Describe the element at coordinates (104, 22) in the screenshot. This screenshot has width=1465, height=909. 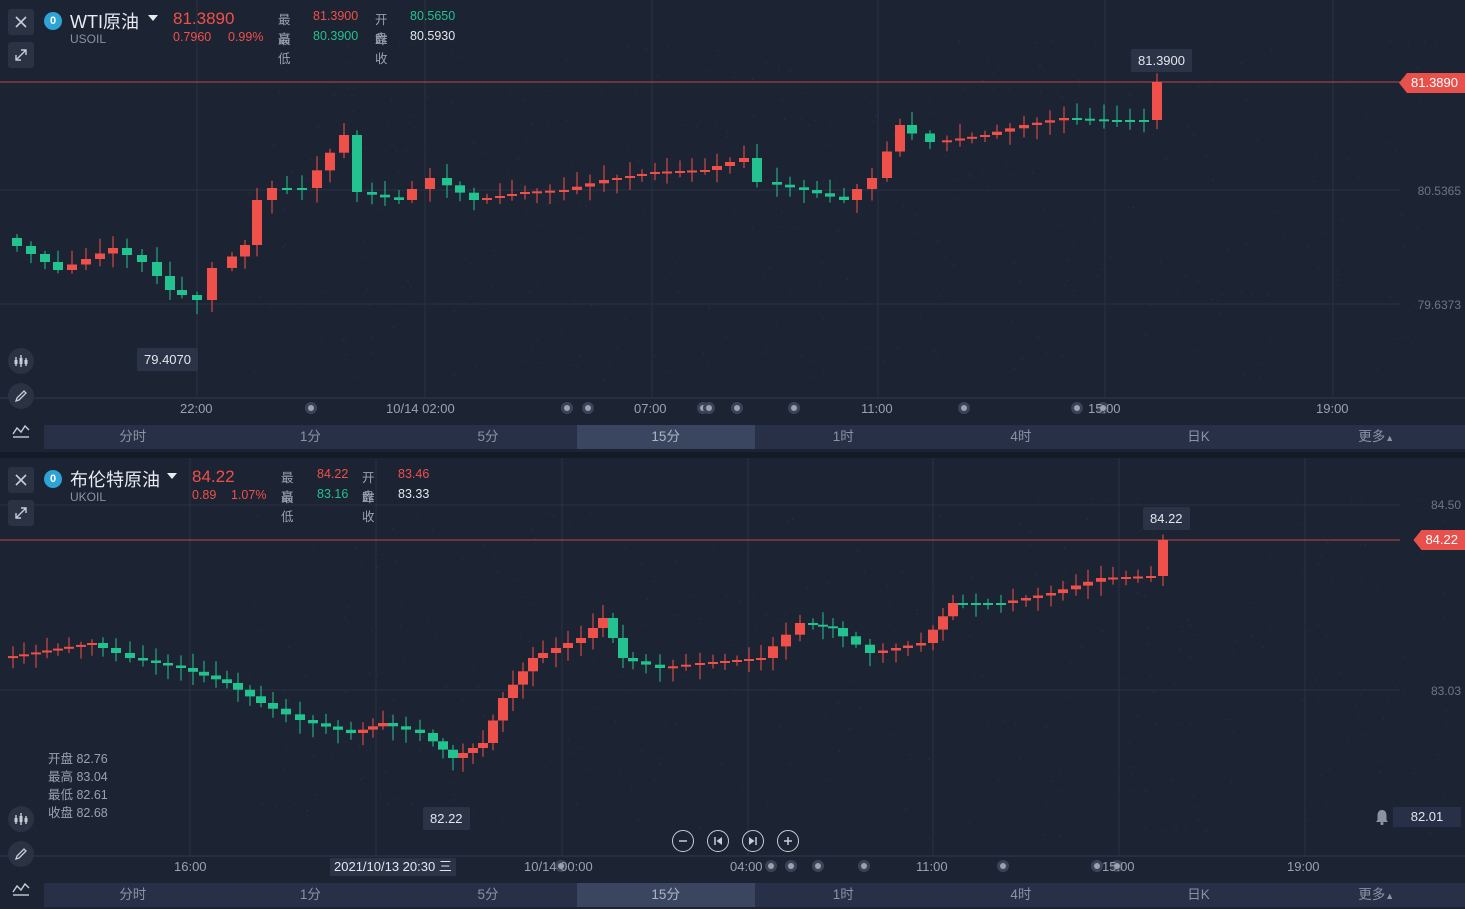
I see `symbol-name: WTI原油` at that location.